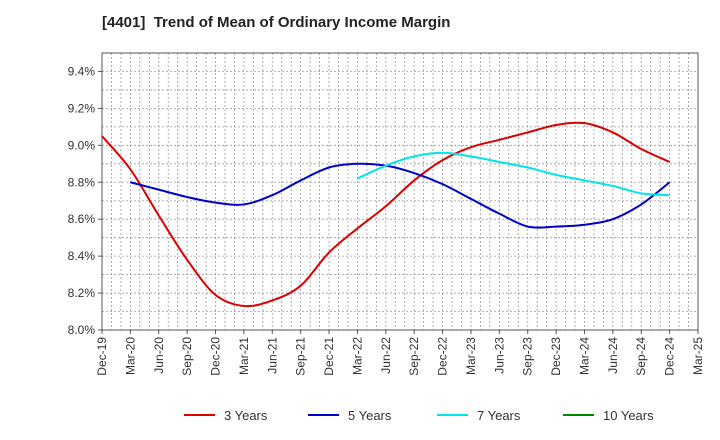 This screenshot has width=720, height=440. Describe the element at coordinates (82, 256) in the screenshot. I see `y-tick-label: 8.4%` at that location.